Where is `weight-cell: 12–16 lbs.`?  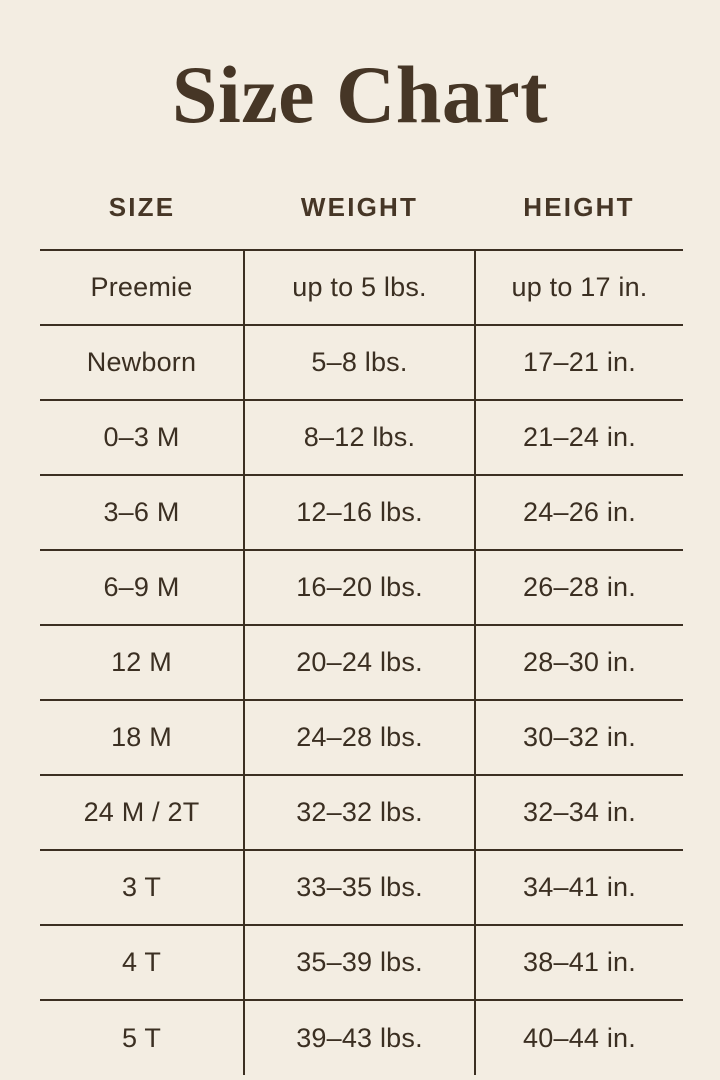
weight-cell: 12–16 lbs. is located at coordinates (360, 512).